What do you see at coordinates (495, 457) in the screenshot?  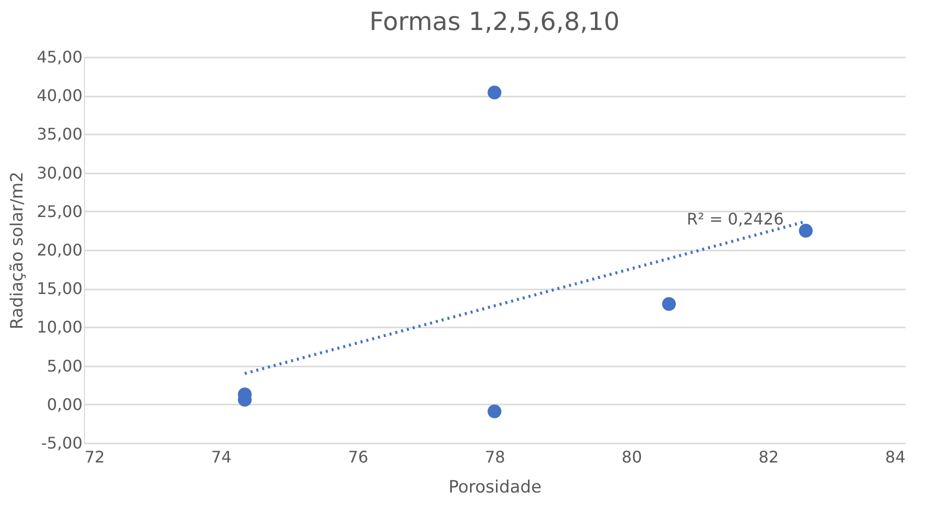 I see `x-tick-label: 78` at bounding box center [495, 457].